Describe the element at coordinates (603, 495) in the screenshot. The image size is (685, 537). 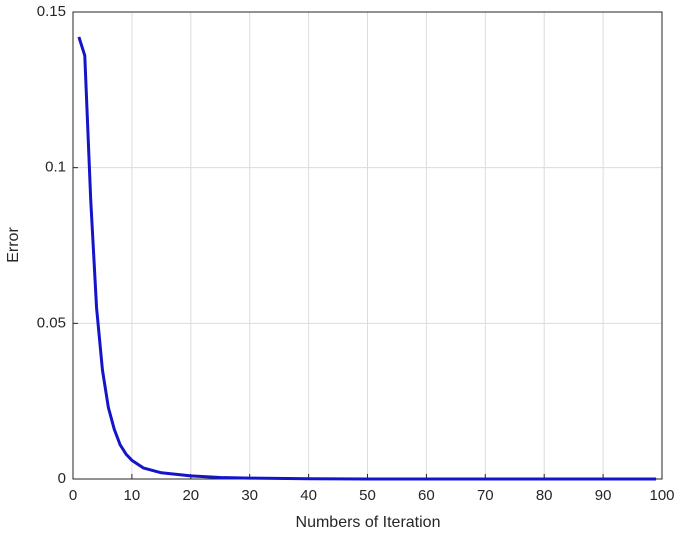
I see `x-tick-label: 90` at that location.